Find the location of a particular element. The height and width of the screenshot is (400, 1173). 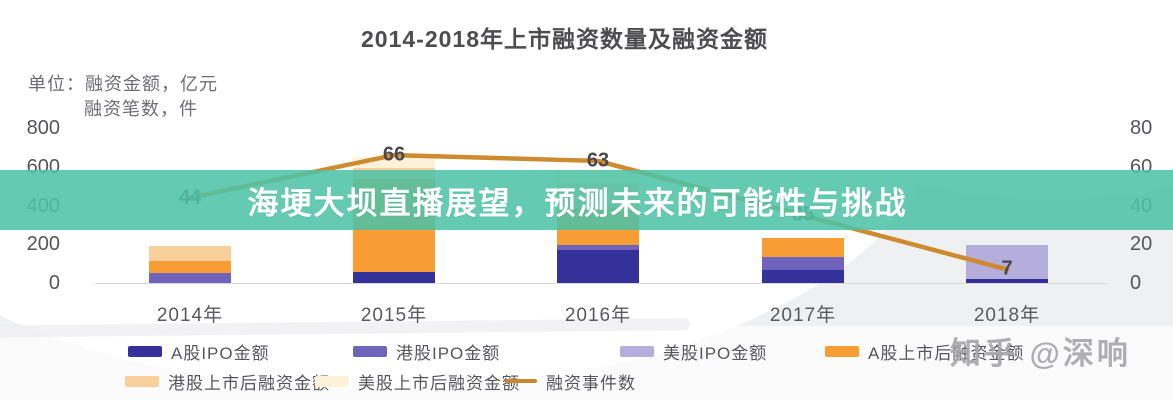

legend-label: 融资事件数 is located at coordinates (591, 383).